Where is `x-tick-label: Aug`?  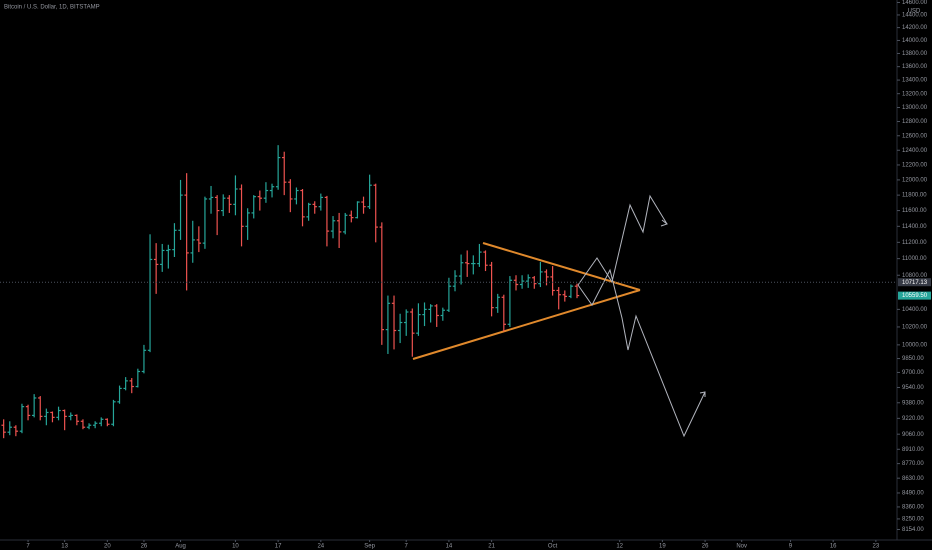
x-tick-label: Aug is located at coordinates (180, 547).